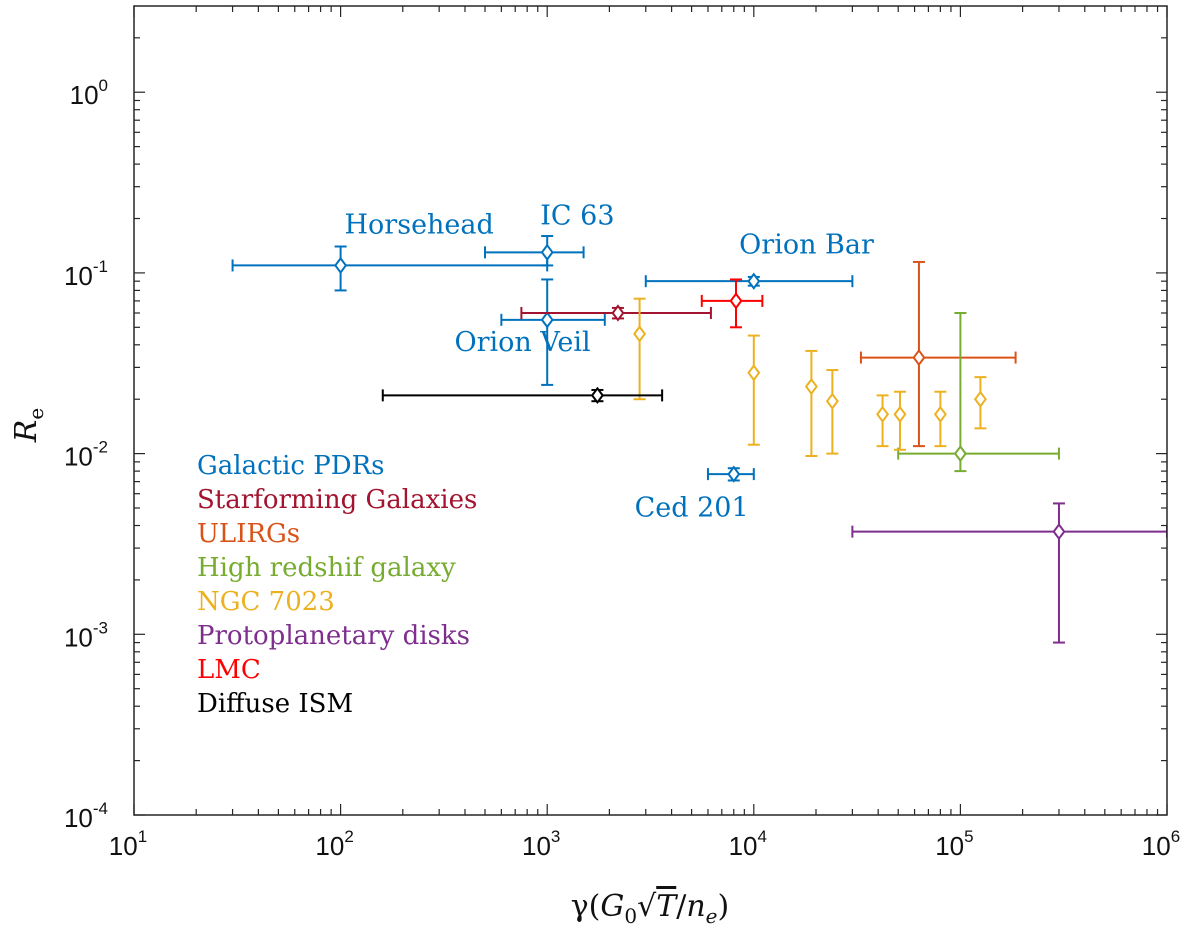 This screenshot has height=934, width=1200. Describe the element at coordinates (86, 274) in the screenshot. I see `y-tick-label: 10⁻¹` at that location.